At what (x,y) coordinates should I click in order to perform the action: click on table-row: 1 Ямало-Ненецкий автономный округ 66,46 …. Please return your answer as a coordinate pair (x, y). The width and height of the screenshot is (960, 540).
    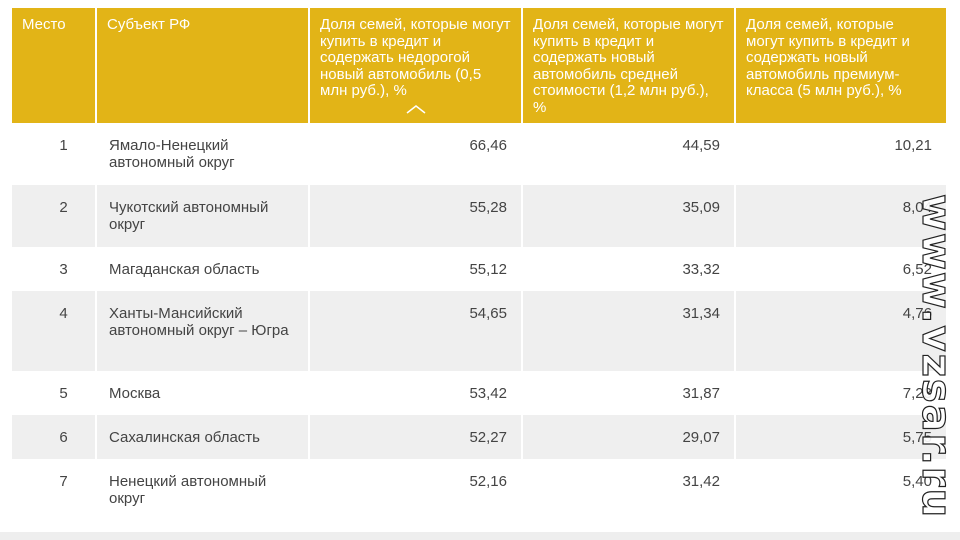
    Looking at the image, I should click on (479, 154).